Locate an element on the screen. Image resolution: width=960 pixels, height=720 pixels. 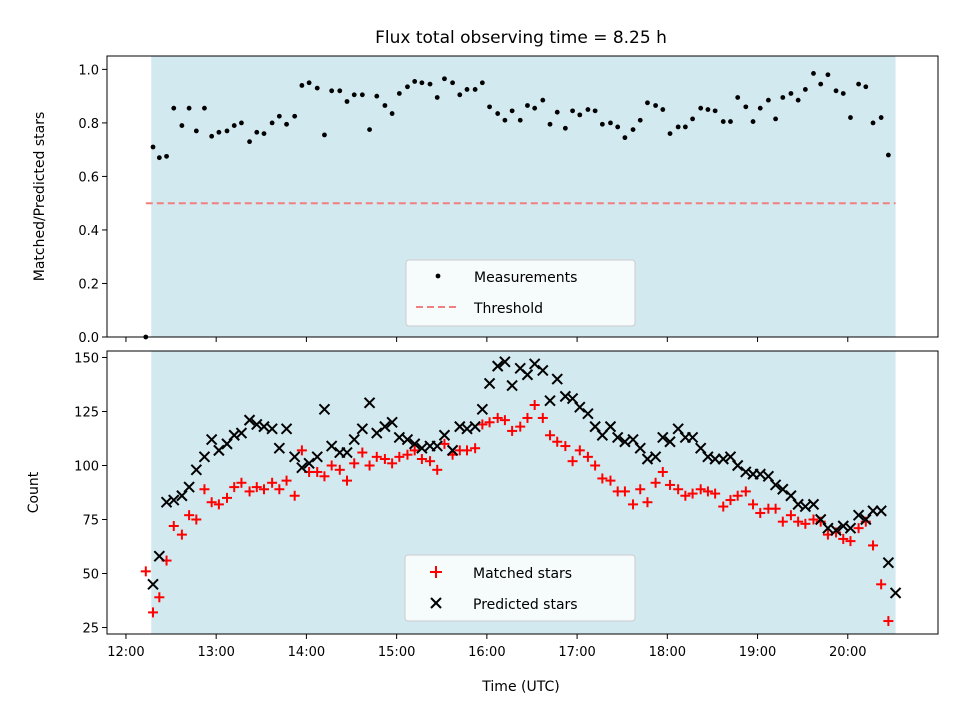
top-y-axis-label: Matched/Predicted stars is located at coordinates (40, 197).